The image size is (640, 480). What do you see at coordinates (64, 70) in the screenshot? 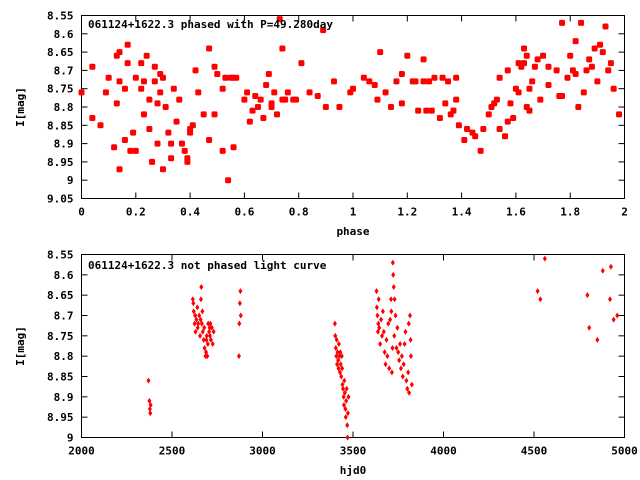
I see `y-tick-label: 8.7` at bounding box center [64, 70].